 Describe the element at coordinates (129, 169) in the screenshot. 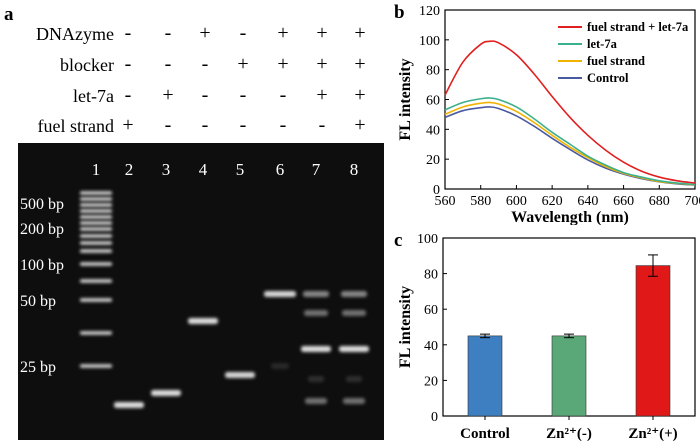

I see `lane-number: 2` at that location.